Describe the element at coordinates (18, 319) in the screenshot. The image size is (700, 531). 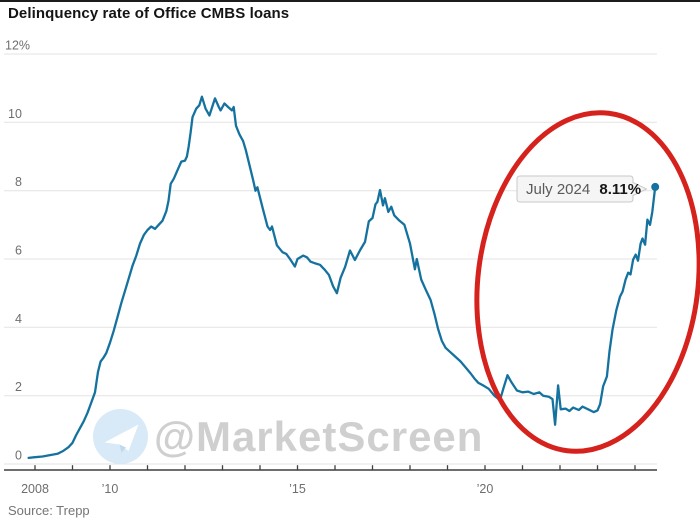
I see `y-tick-label: 4` at that location.